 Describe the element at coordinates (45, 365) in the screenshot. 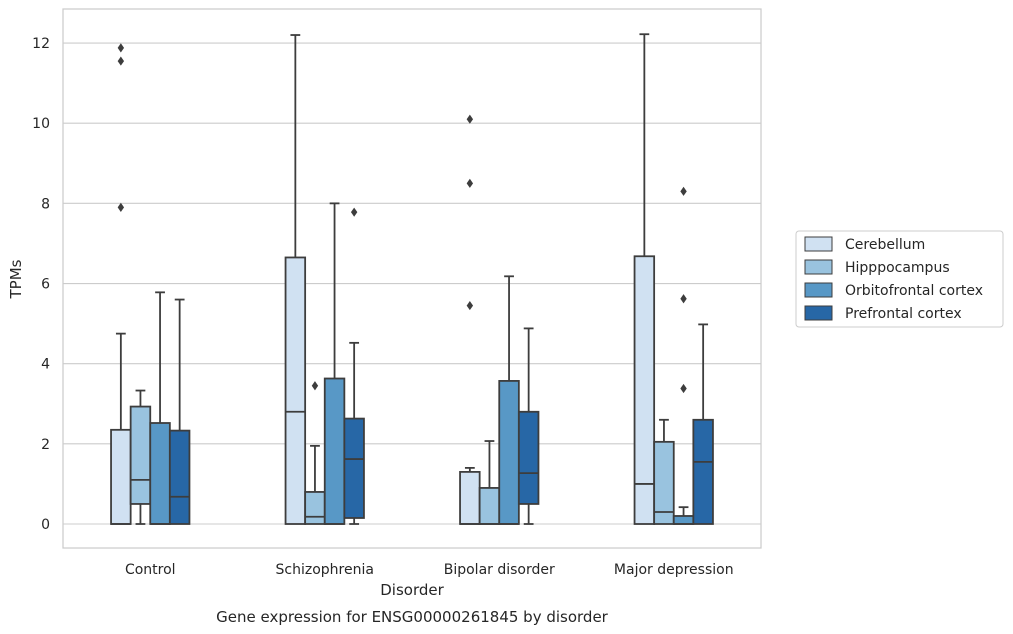

I see `y-tick-label-2: 4` at that location.